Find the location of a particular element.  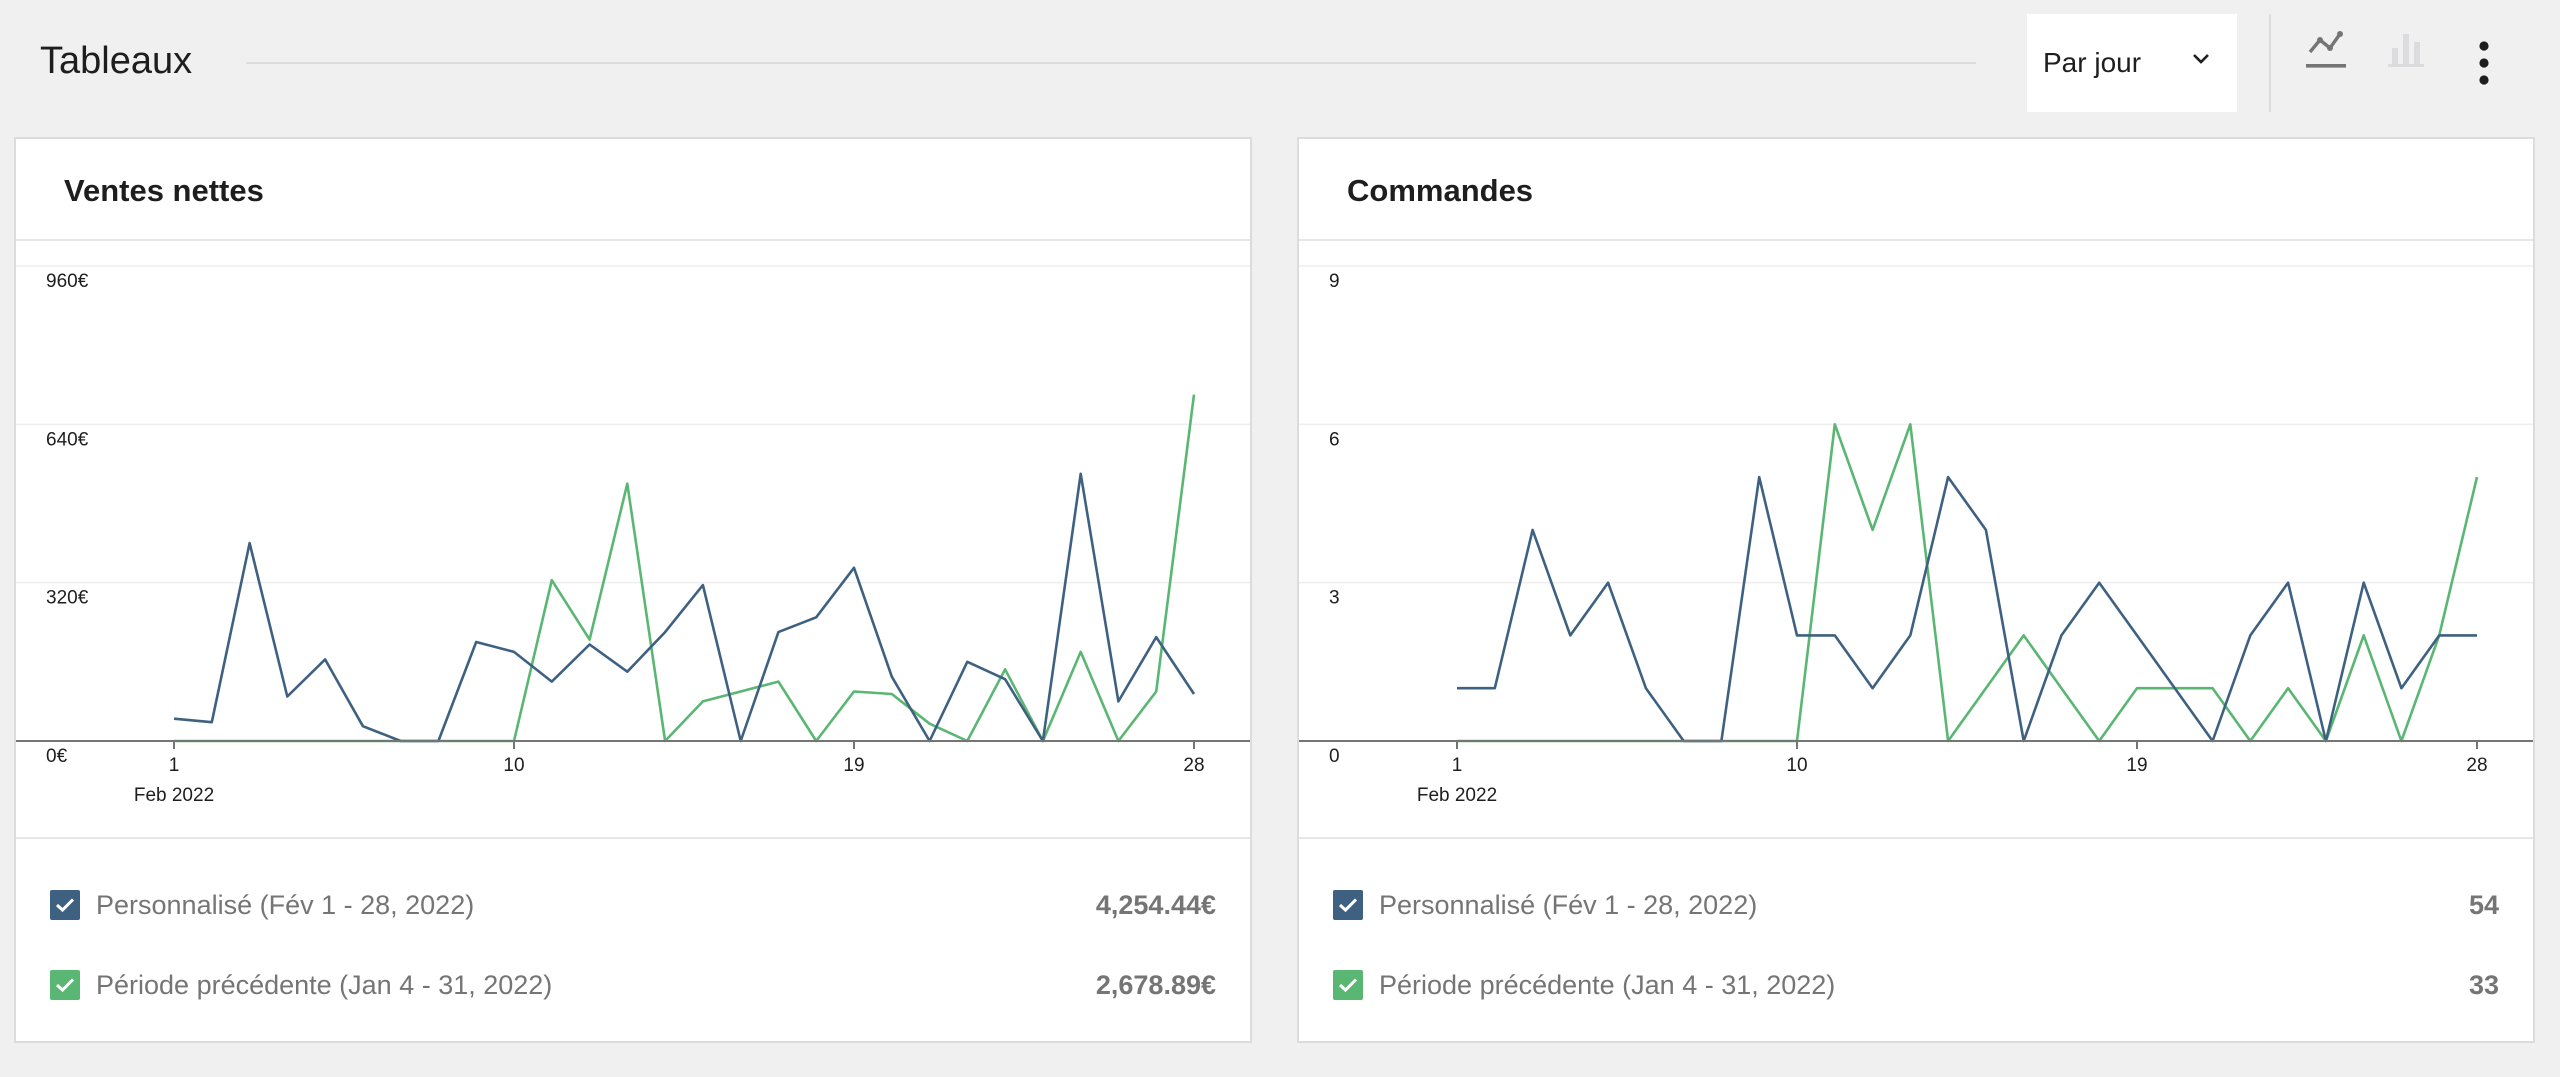

y-tick-label: 6 is located at coordinates (1334, 439).